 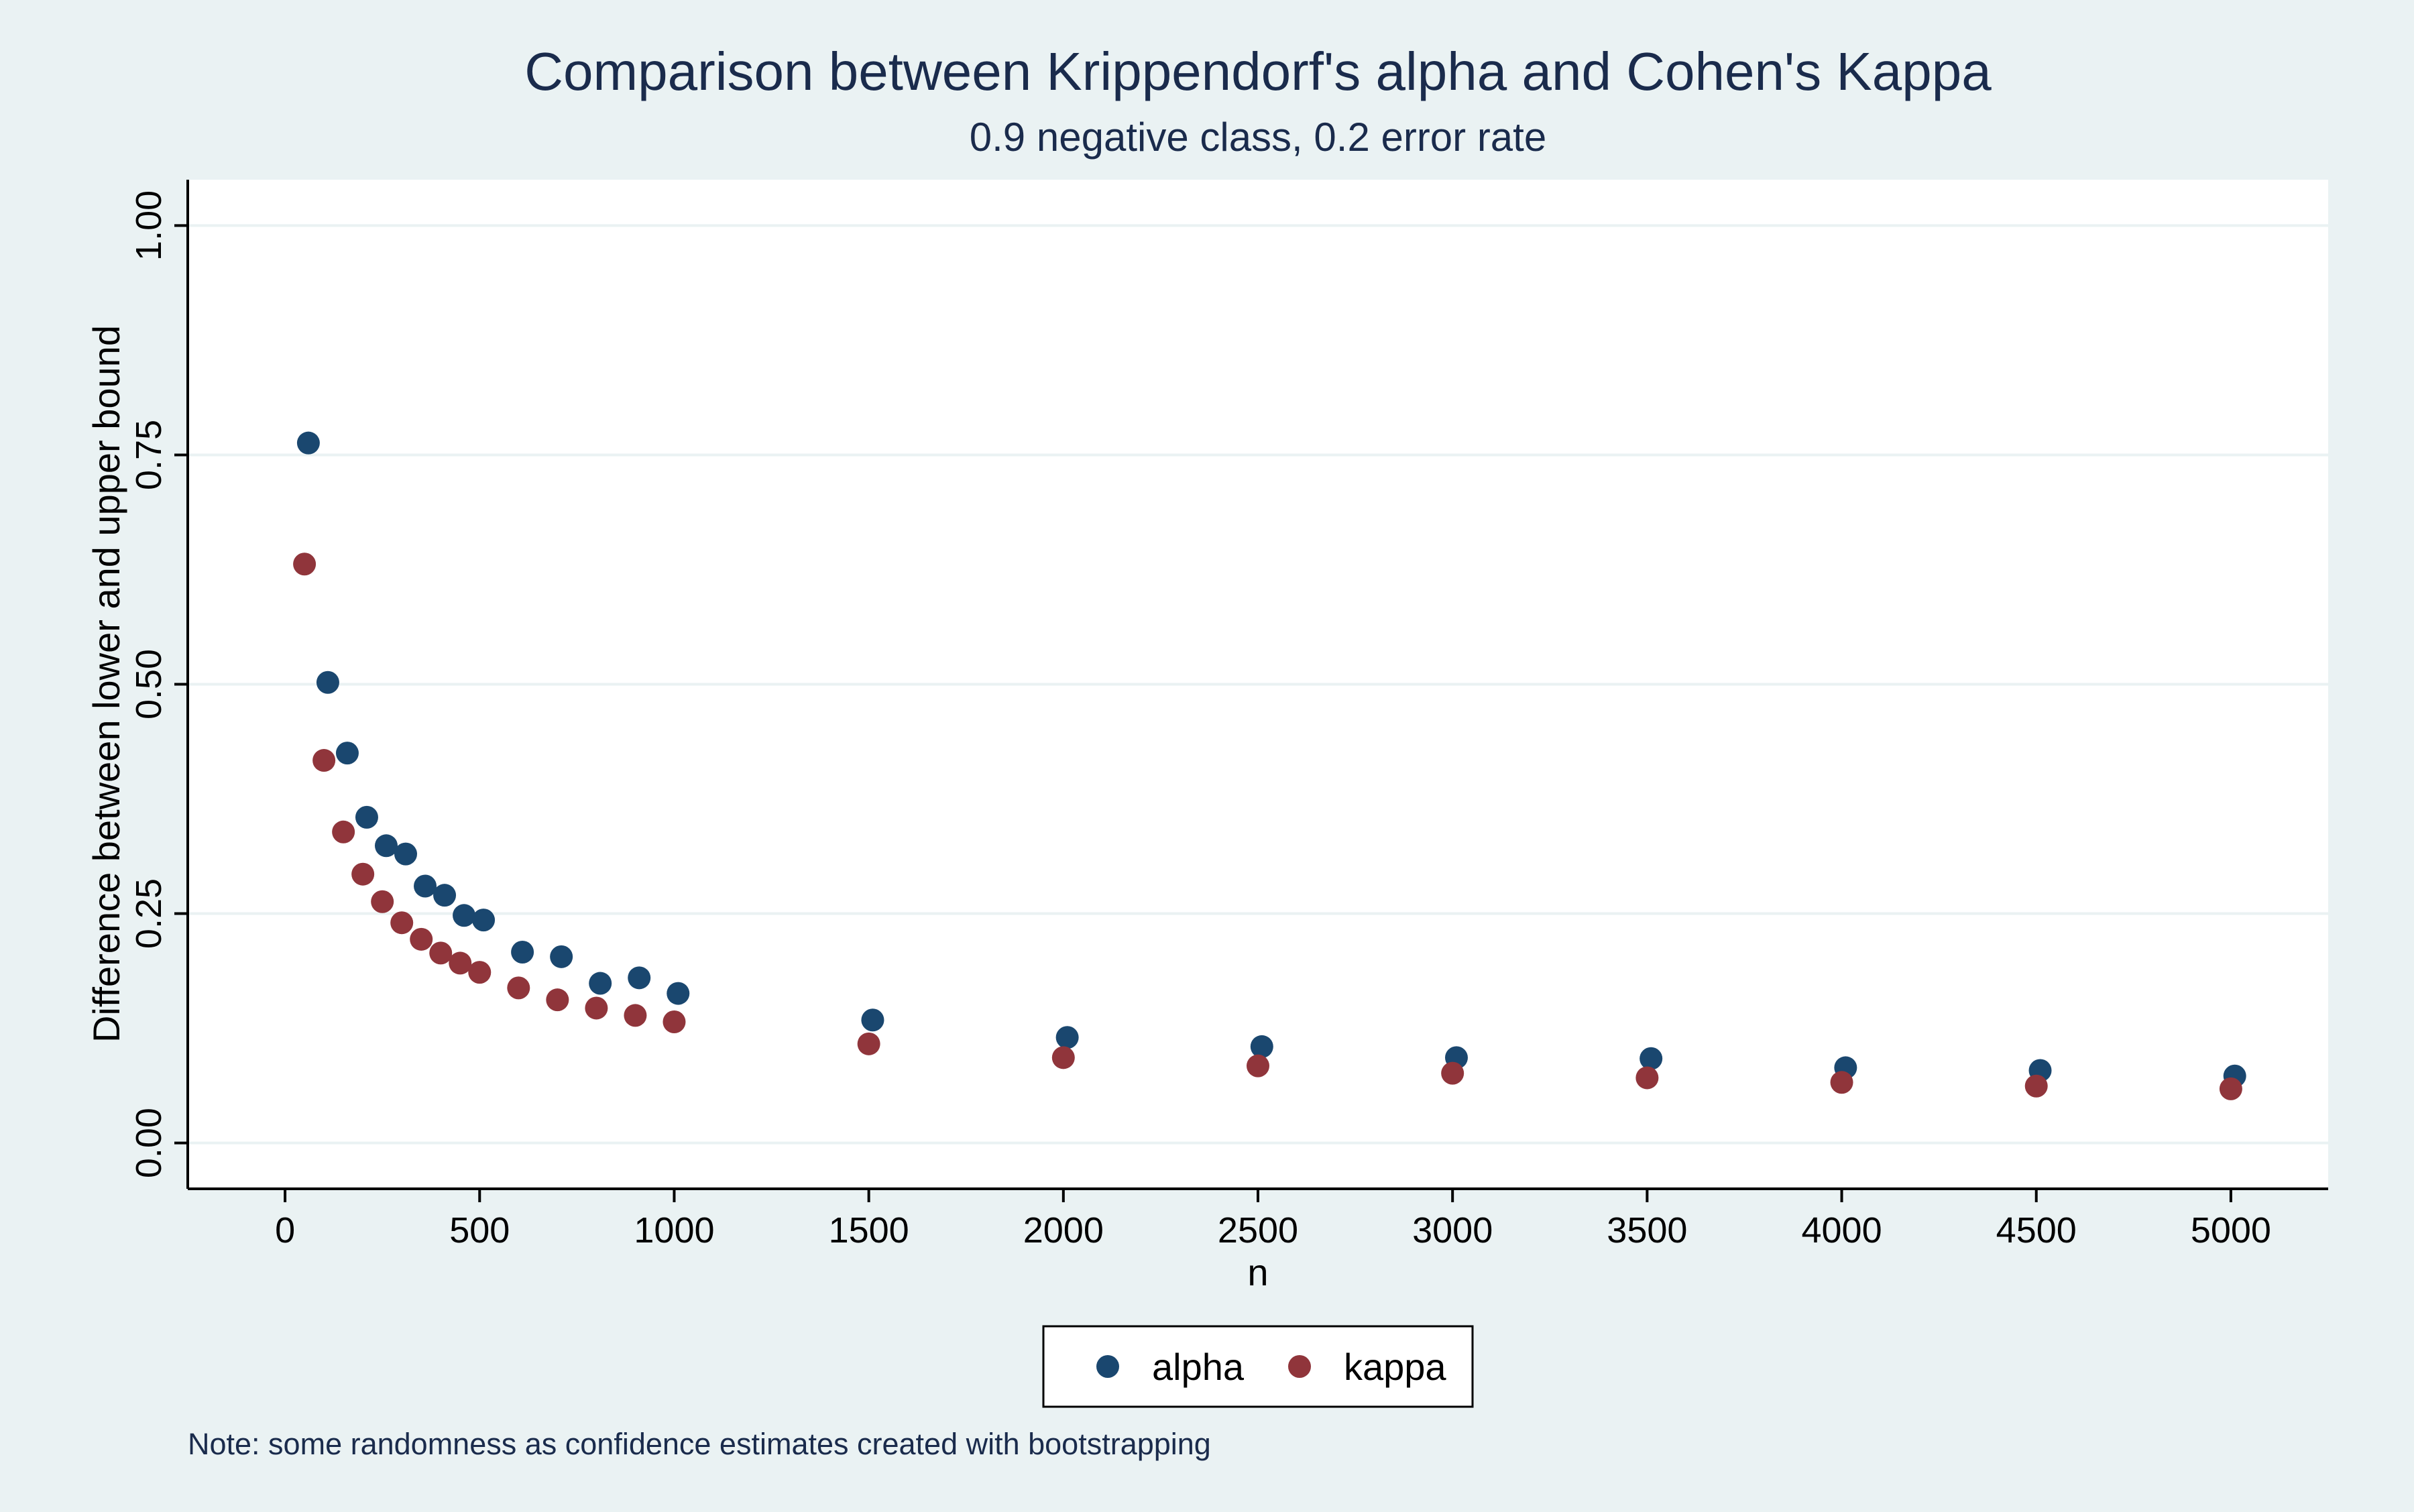 I want to click on y-tick-label: 1.00, so click(x=149, y=226).